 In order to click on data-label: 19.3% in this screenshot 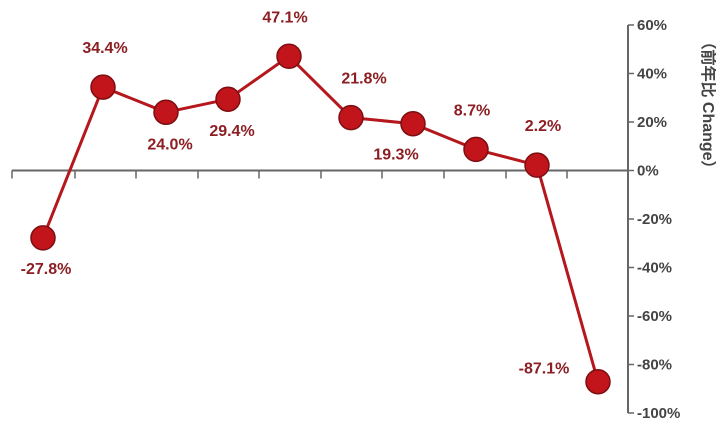, I will do `click(395, 155)`.